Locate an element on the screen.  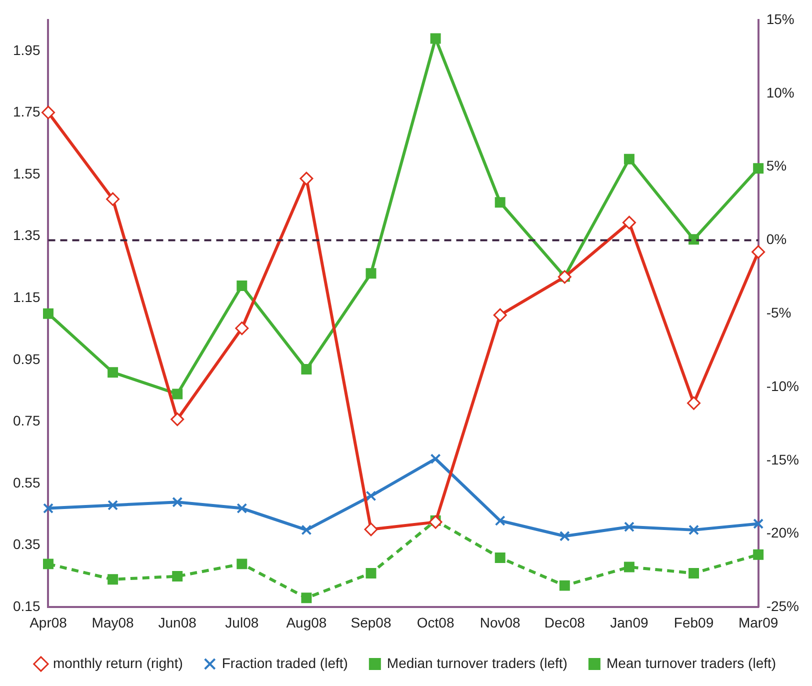
y2-tick-label: 0% is located at coordinates (776, 239).